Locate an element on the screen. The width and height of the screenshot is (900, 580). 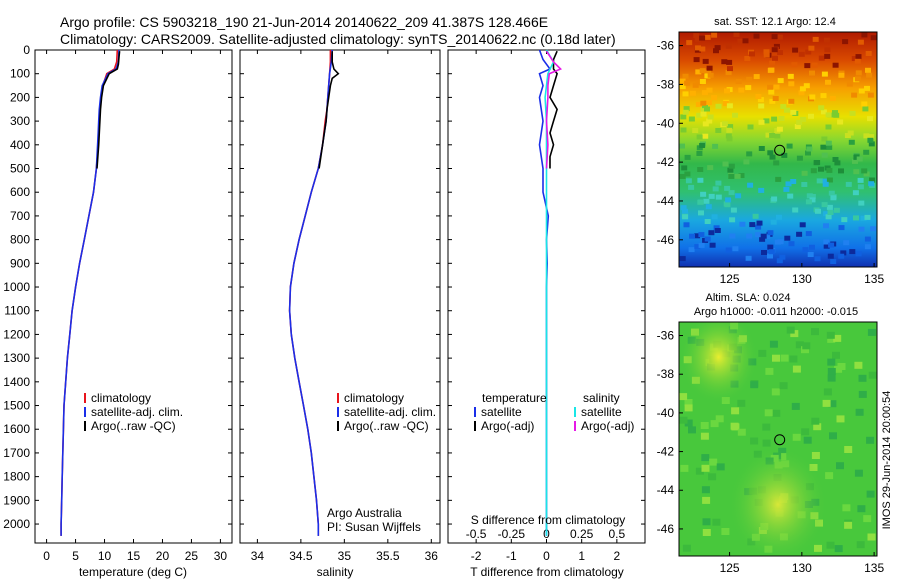
lat-tick-label: -44 is located at coordinates (666, 490).